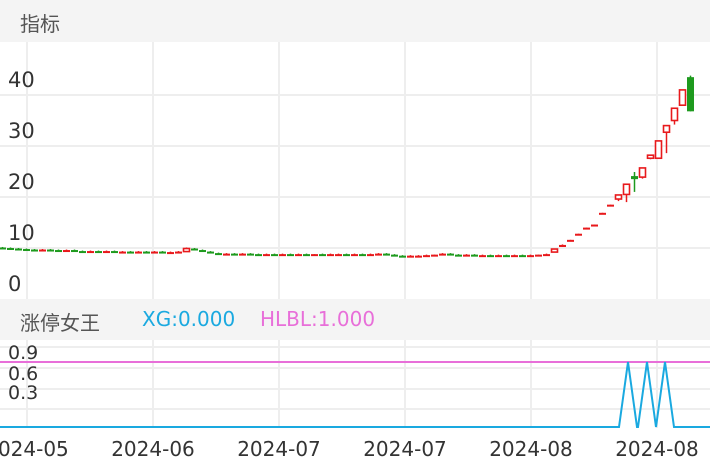 Image resolution: width=710 pixels, height=472 pixels. What do you see at coordinates (355, 21) in the screenshot?
I see `main-panel-header: 指标` at bounding box center [355, 21].